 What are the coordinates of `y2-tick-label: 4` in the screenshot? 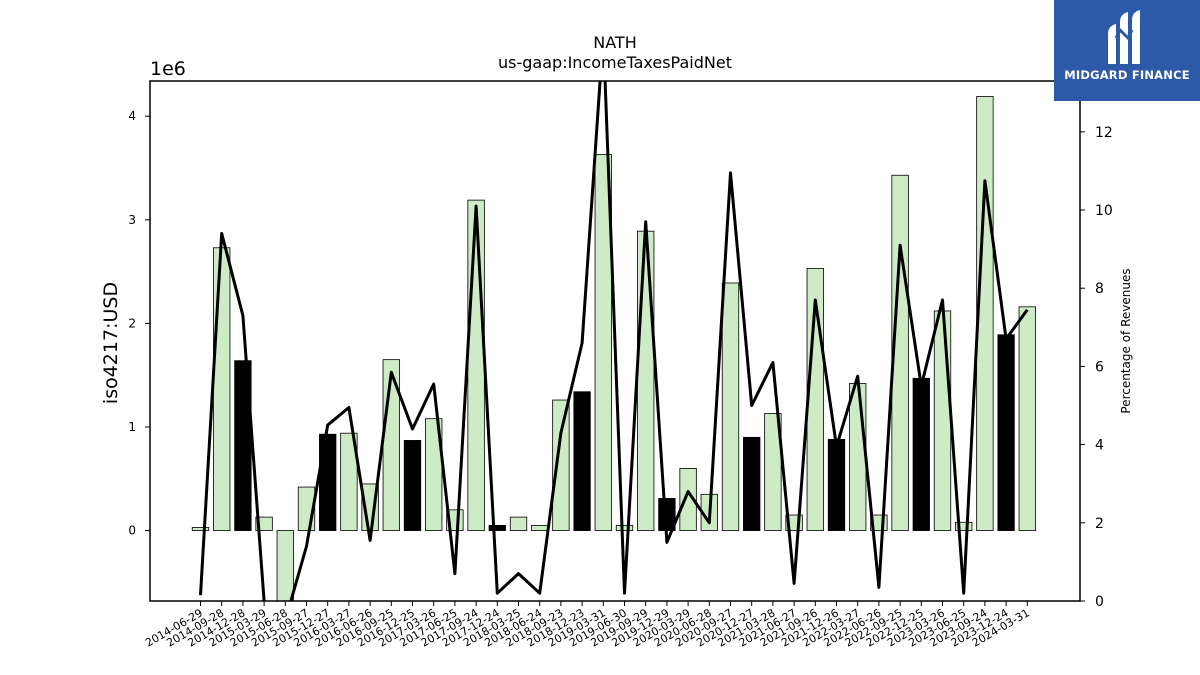 It's located at (1099, 446).